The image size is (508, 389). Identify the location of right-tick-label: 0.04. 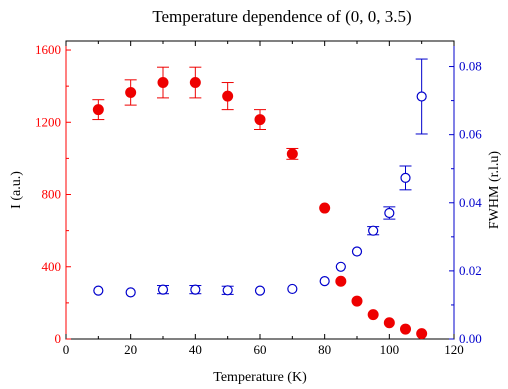
(470, 202).